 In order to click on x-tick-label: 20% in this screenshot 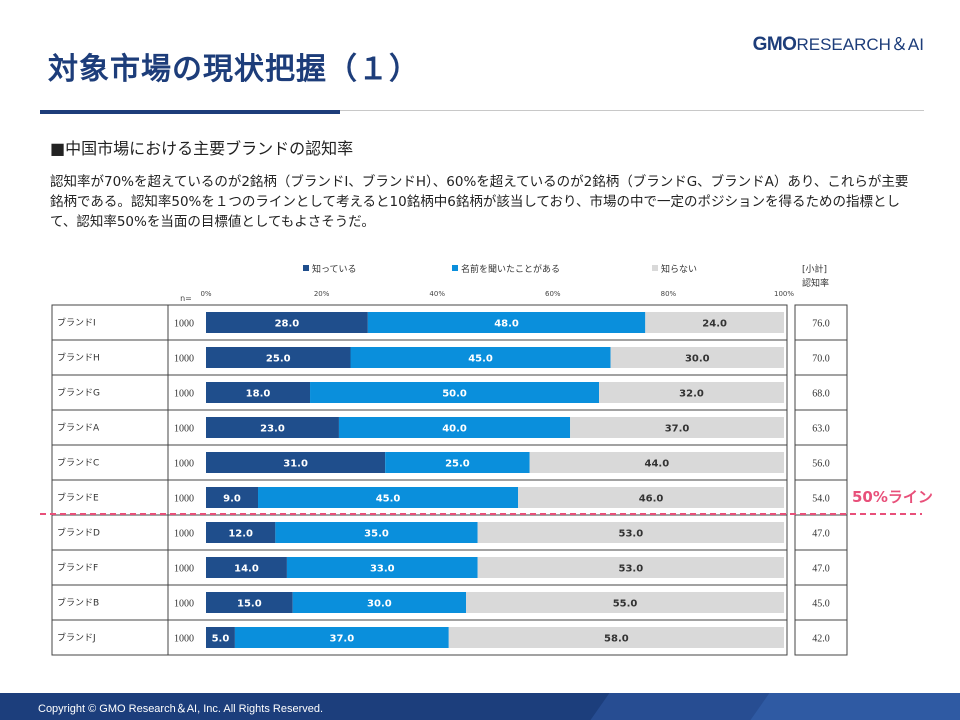, I will do `click(322, 294)`.